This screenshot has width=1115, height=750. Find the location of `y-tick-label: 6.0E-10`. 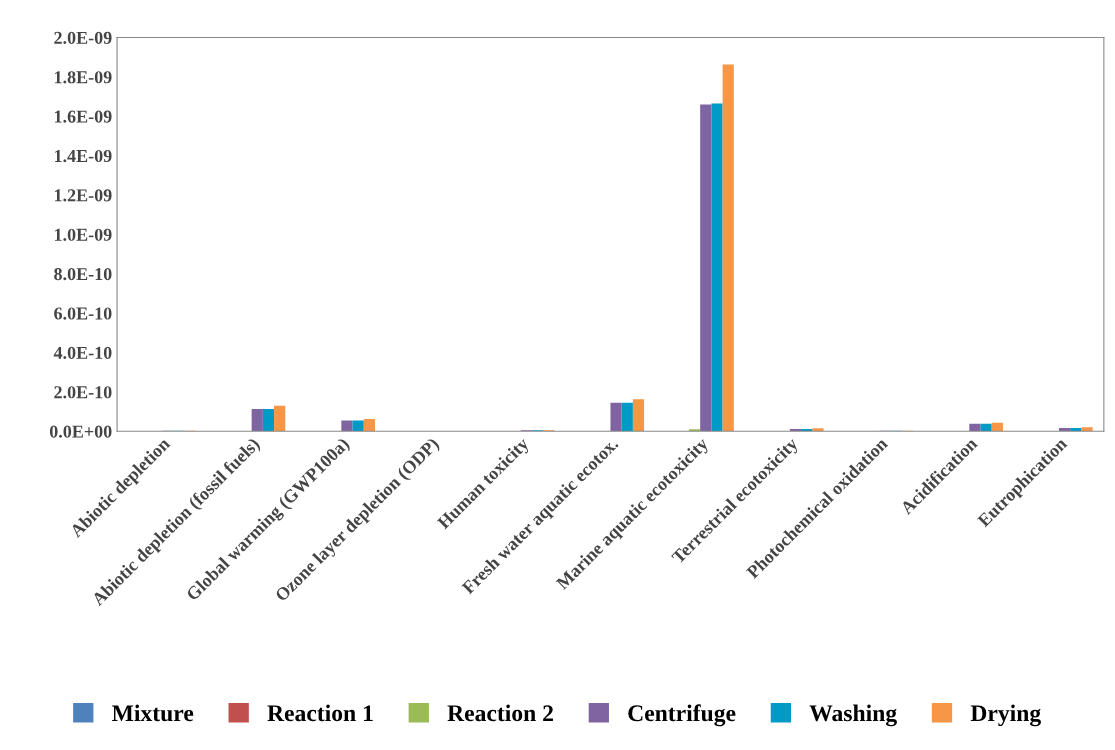

y-tick-label: 6.0E-10 is located at coordinates (83, 313).